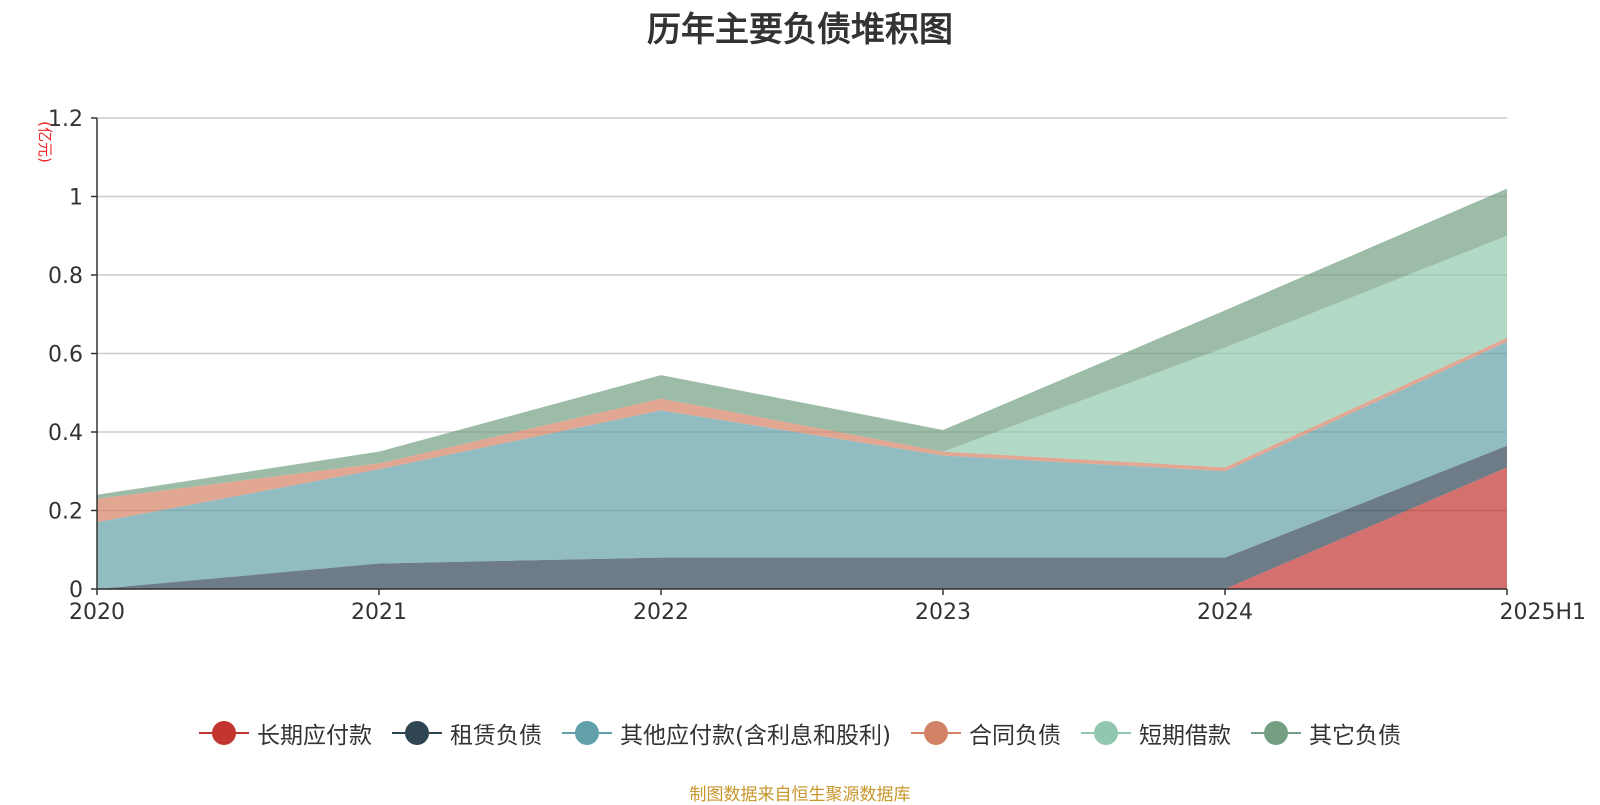 The height and width of the screenshot is (805, 1600). I want to click on legend-item-5: 其它负债, so click(1325, 733).